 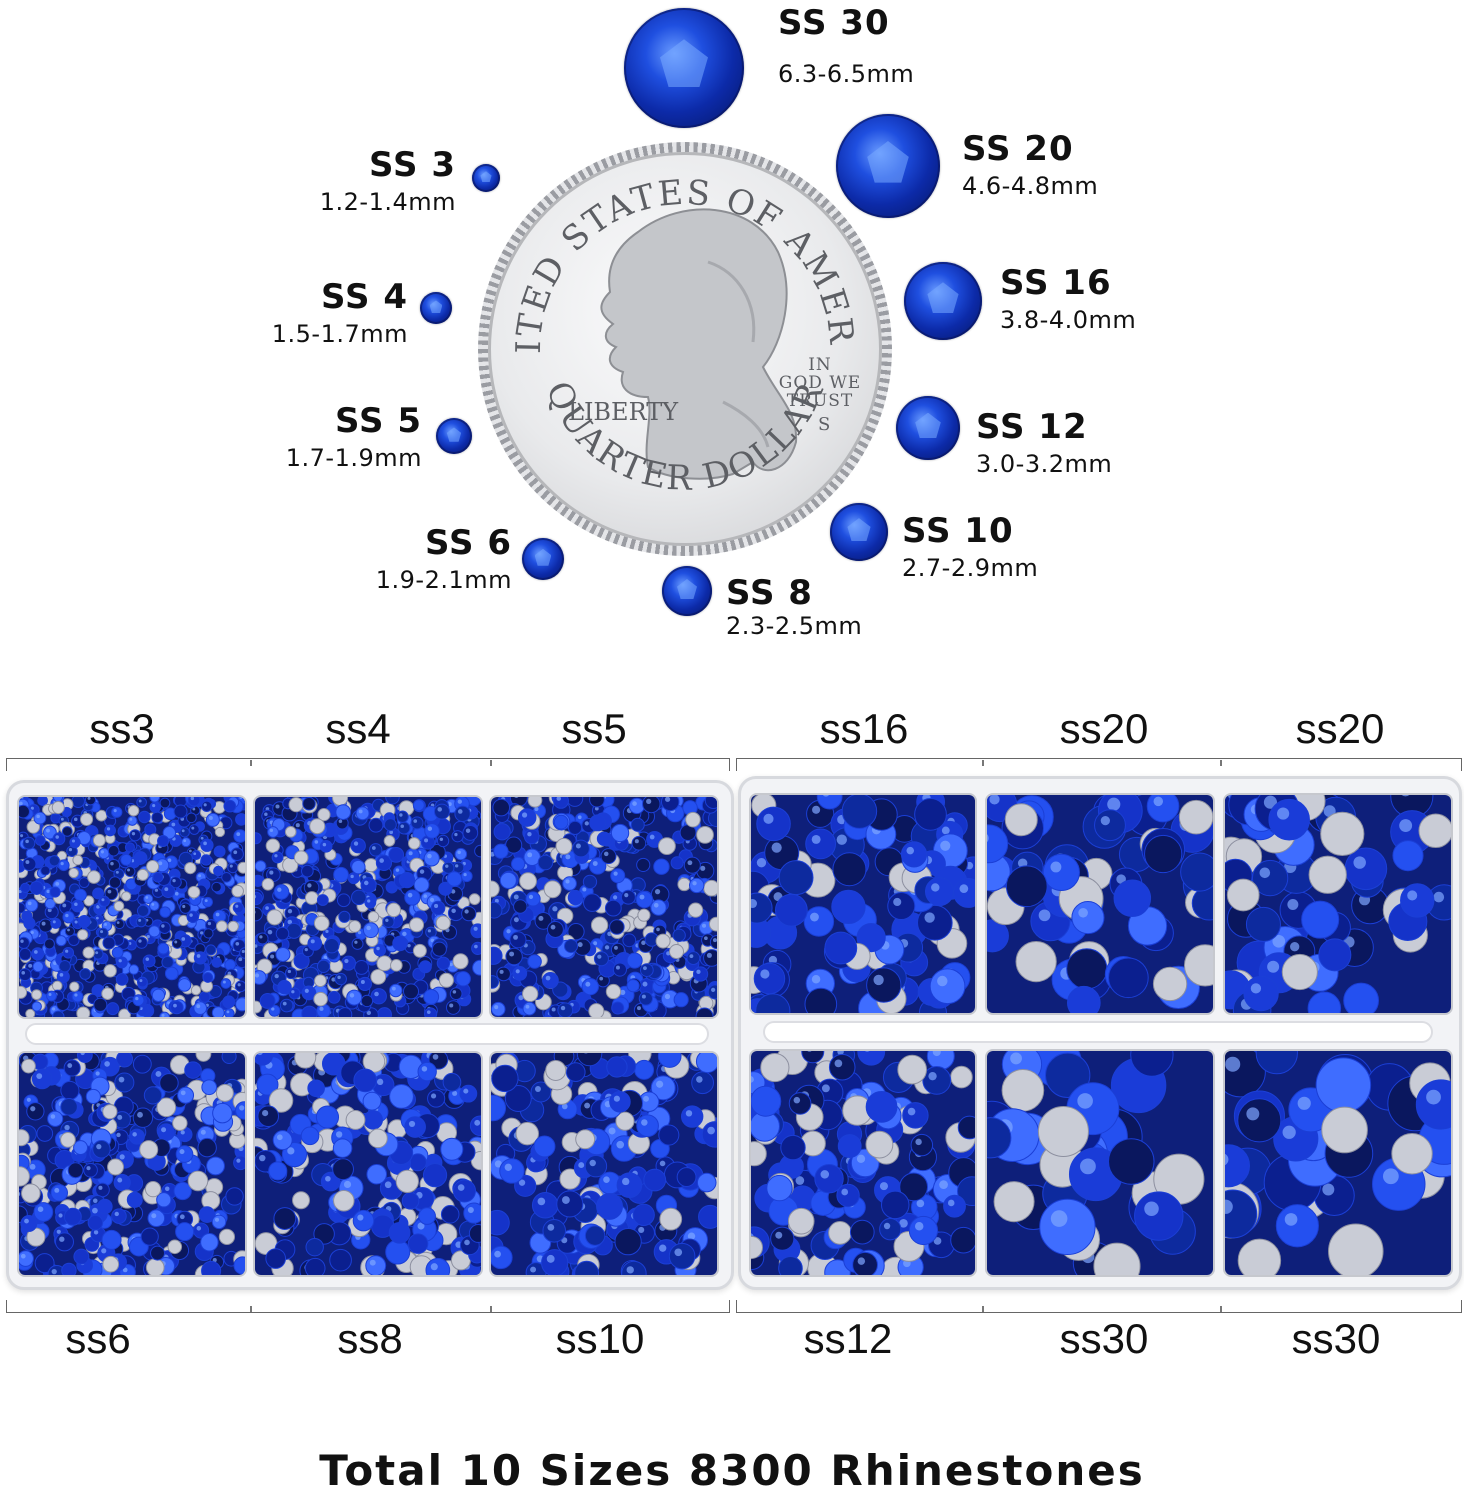 What do you see at coordinates (1056, 283) in the screenshot?
I see `size-code: SS 16` at bounding box center [1056, 283].